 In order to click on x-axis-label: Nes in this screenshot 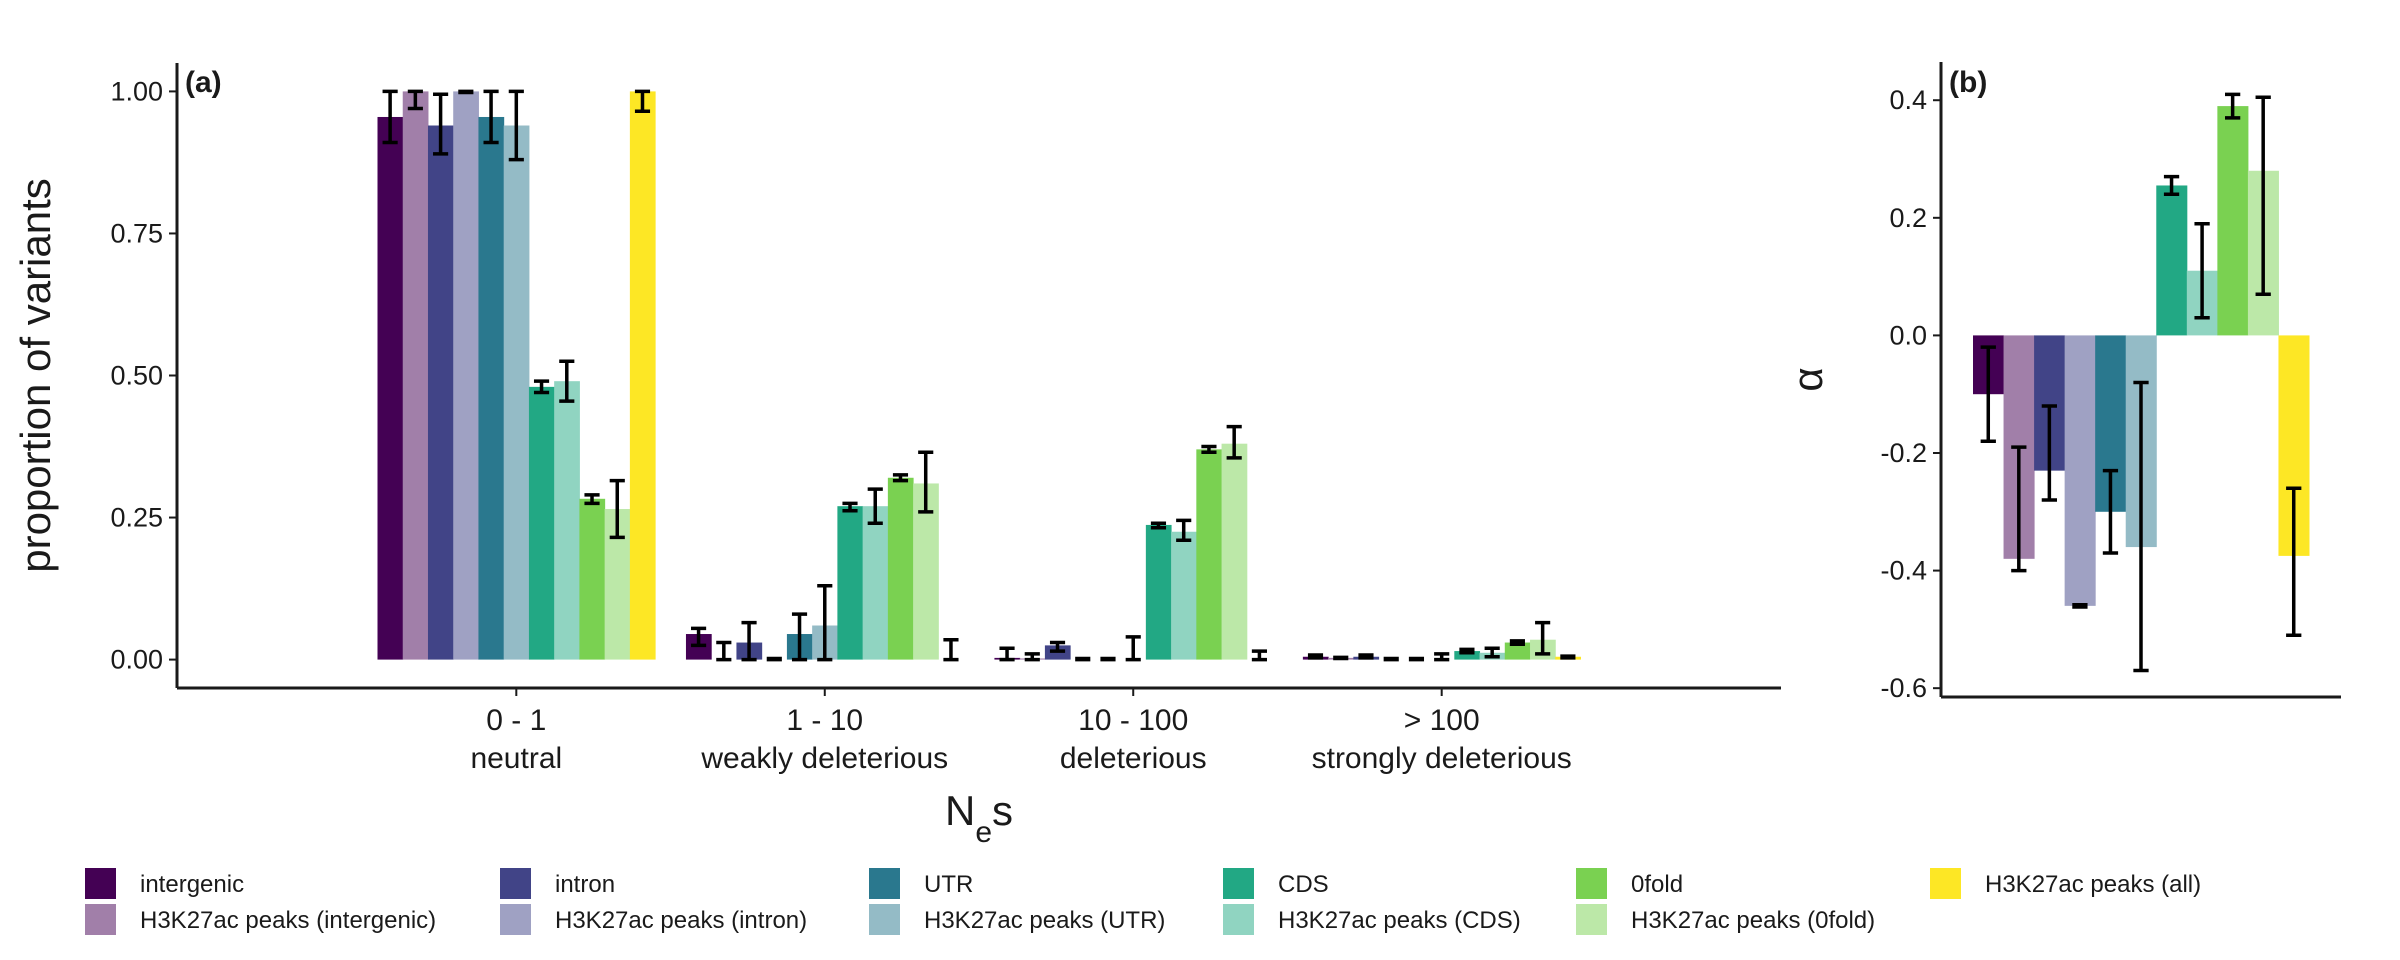, I will do `click(979, 818)`.